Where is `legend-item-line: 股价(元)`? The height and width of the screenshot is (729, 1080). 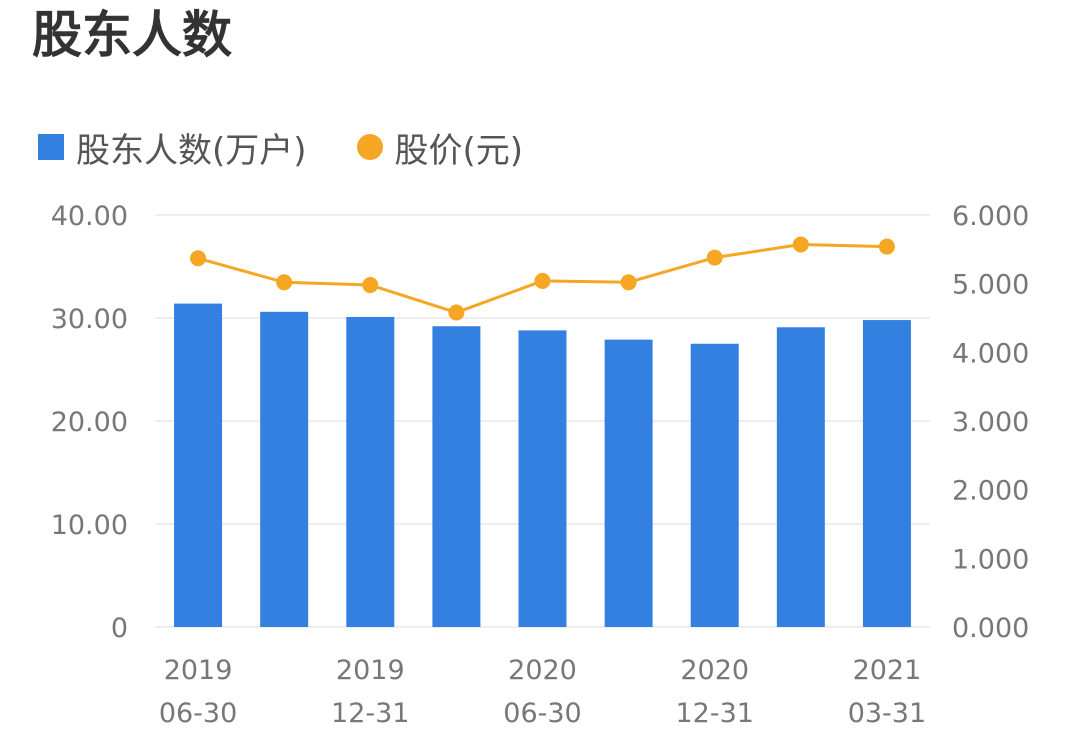
legend-item-line: 股价(元) is located at coordinates (440, 147).